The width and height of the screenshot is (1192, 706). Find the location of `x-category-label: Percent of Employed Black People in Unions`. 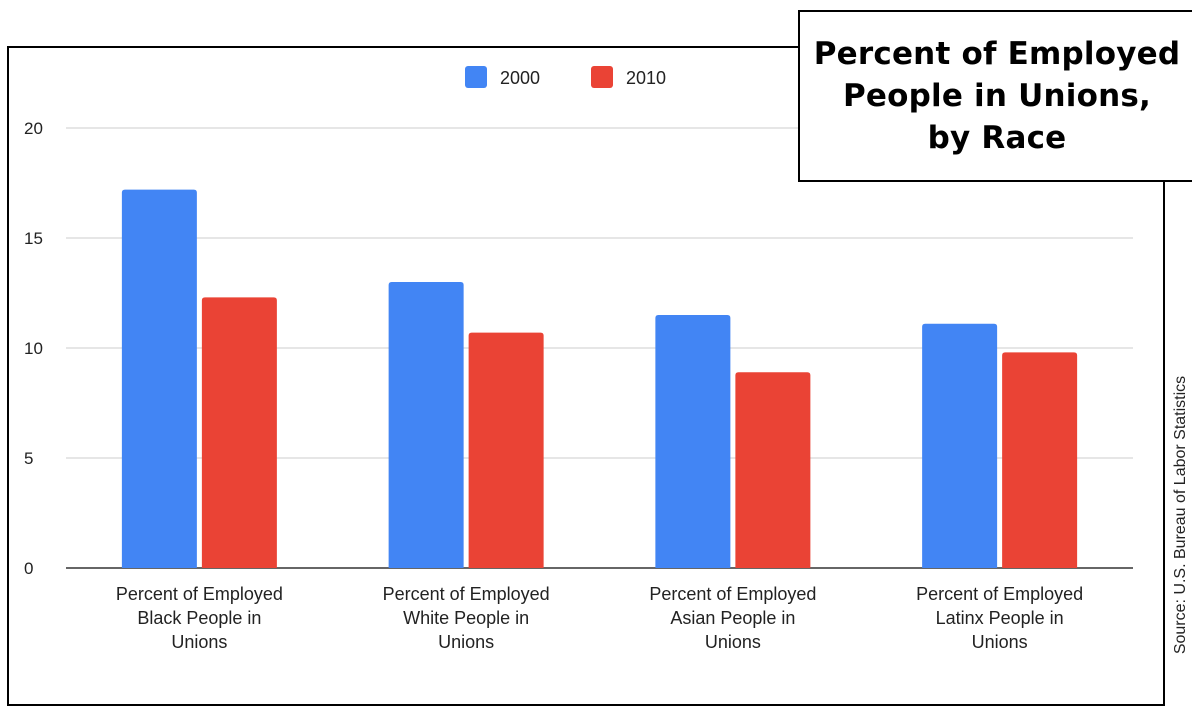

x-category-label: Percent of Employed Black People in Unions is located at coordinates (199, 618).